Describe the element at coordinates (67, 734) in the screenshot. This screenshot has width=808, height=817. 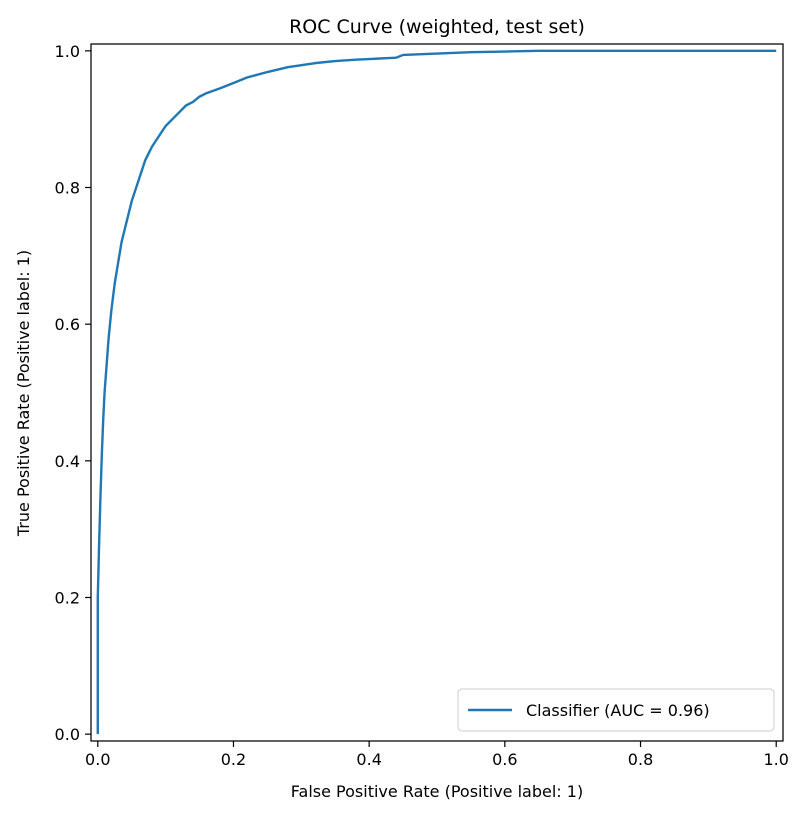
I see `y-tick-label: 0.0` at that location.